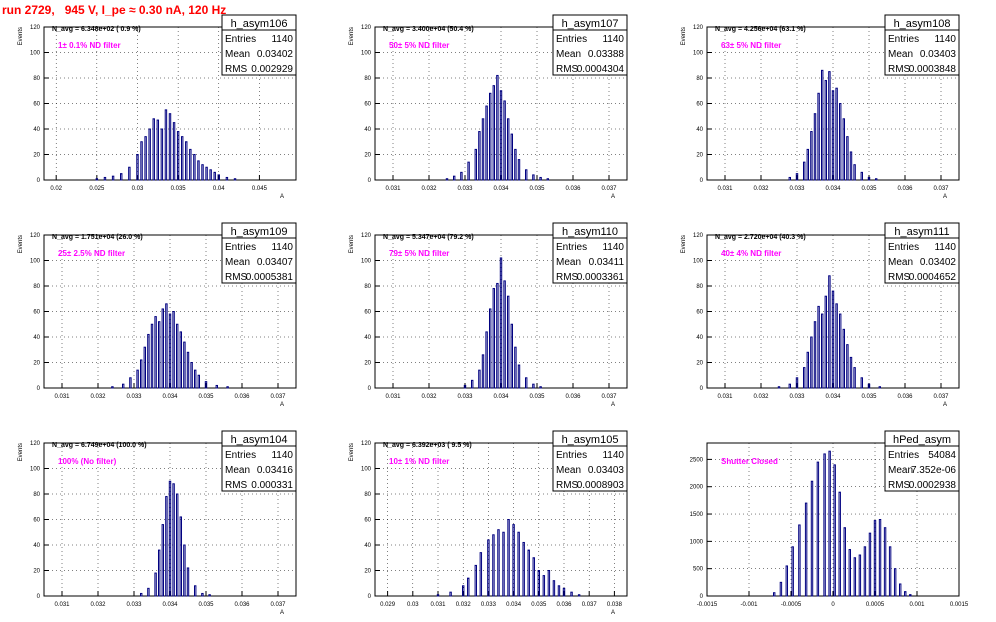  Describe the element at coordinates (465, 189) in the screenshot. I see `x-tick-label: 0.033` at that location.